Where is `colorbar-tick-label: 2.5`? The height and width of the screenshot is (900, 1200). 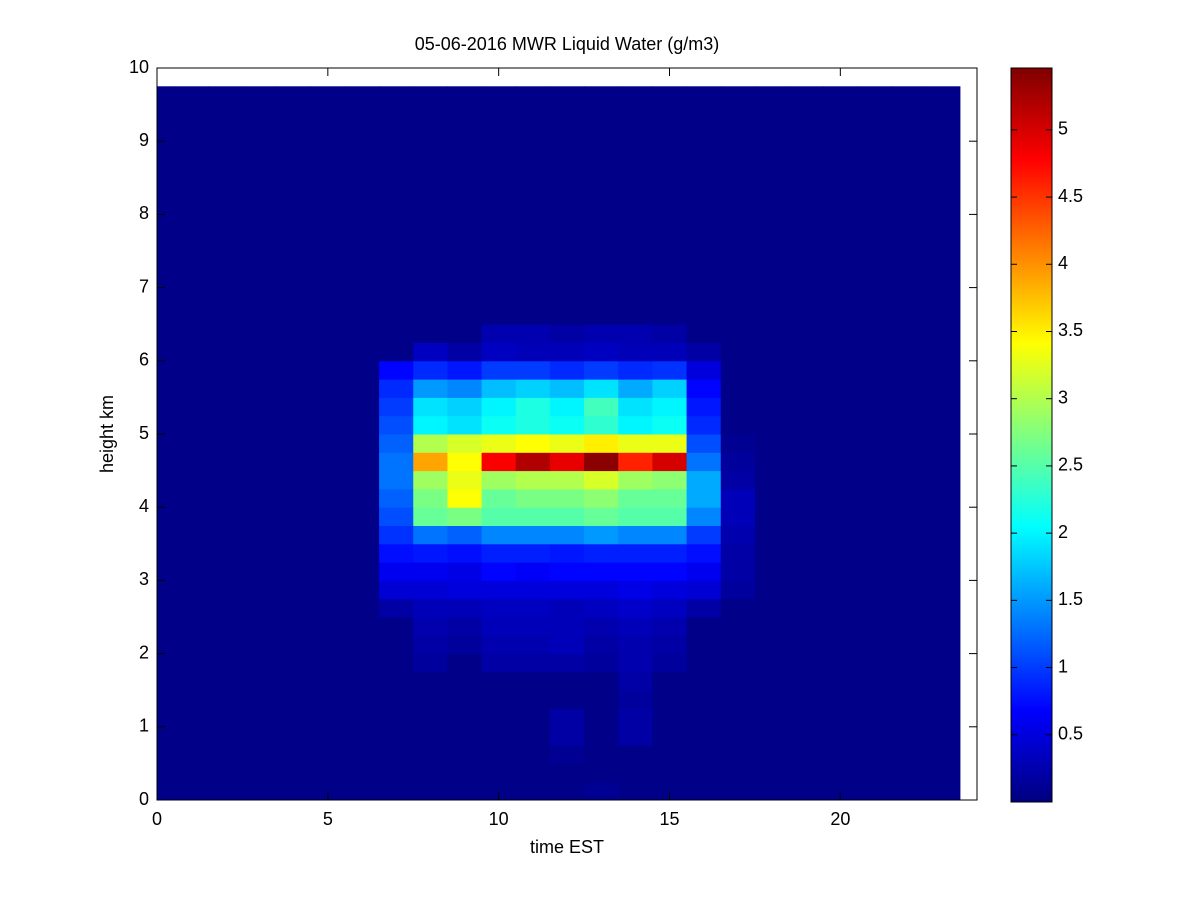
colorbar-tick-label: 2.5 is located at coordinates (1070, 465).